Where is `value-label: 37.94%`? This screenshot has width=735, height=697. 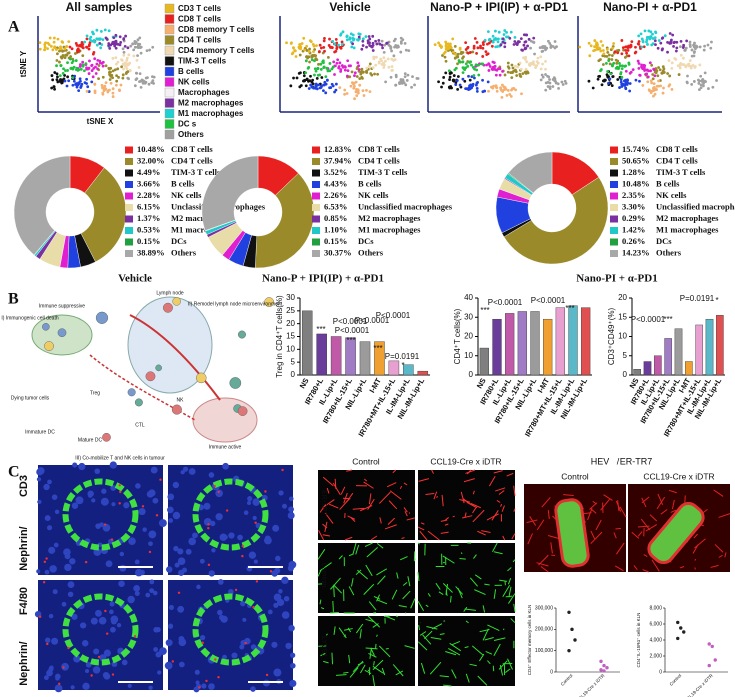 value-label: 37.94% is located at coordinates (338, 160).